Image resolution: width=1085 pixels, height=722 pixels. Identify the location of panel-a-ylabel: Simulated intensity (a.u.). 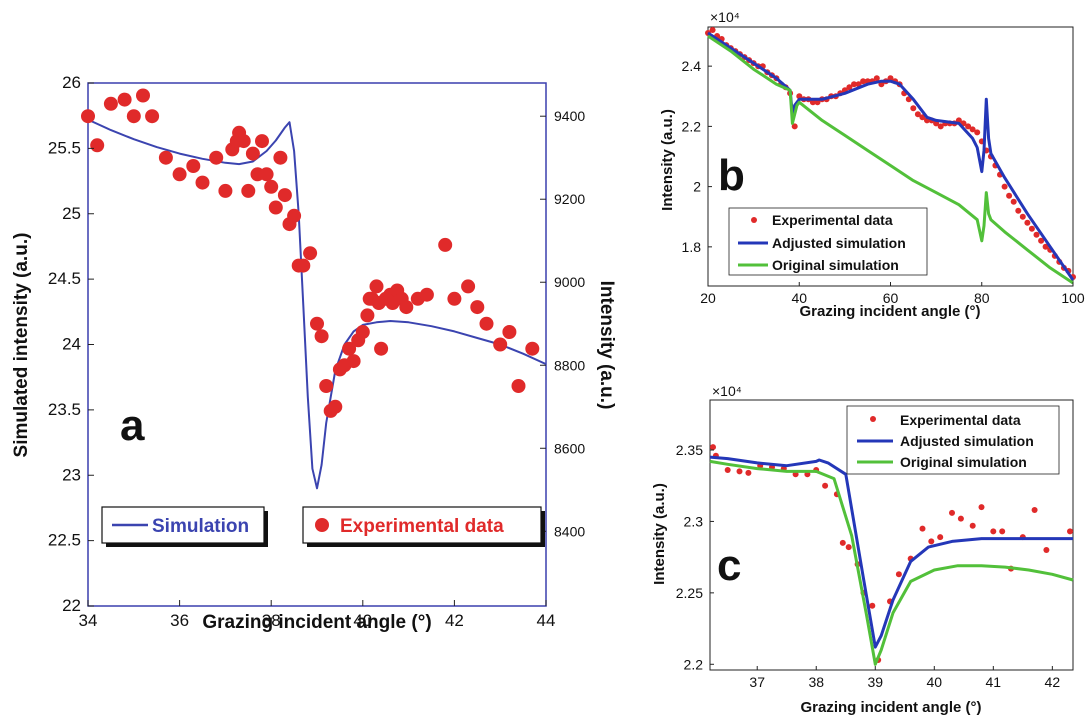
(21, 345).